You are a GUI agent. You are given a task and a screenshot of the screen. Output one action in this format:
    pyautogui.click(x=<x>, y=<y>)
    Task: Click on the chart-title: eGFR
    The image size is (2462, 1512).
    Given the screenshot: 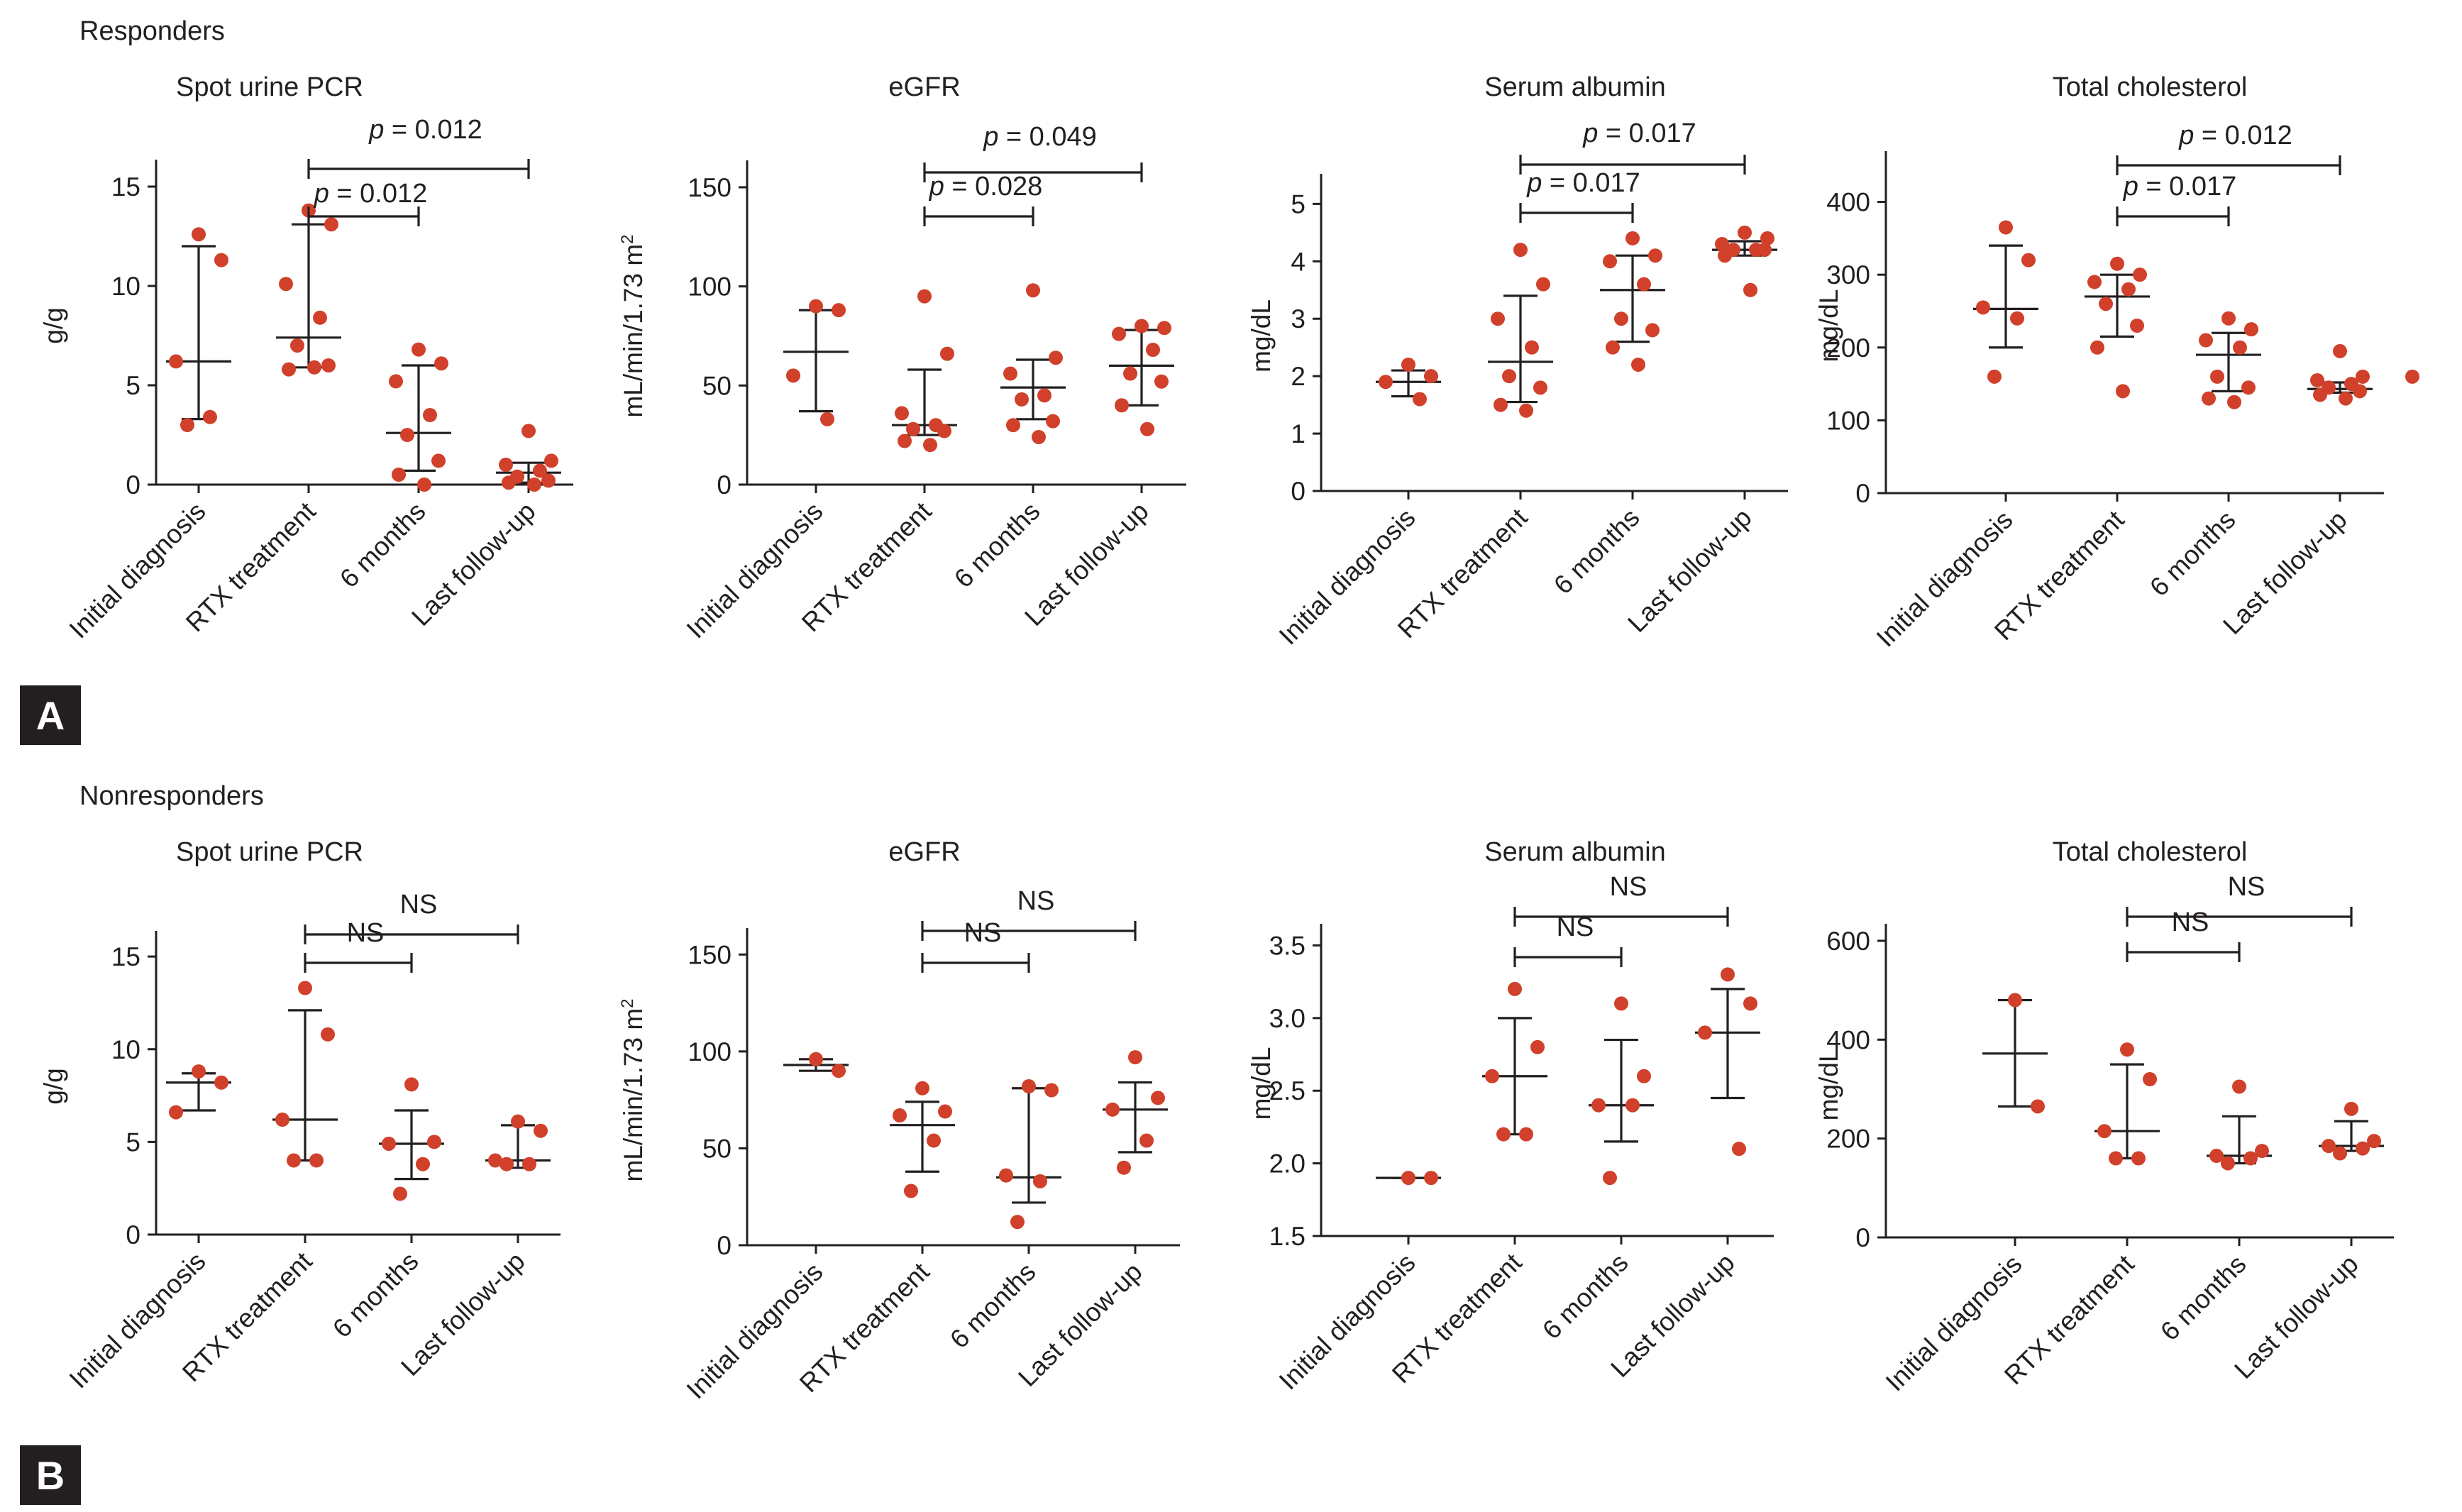 What is the action you would take?
    pyautogui.click(x=924, y=852)
    